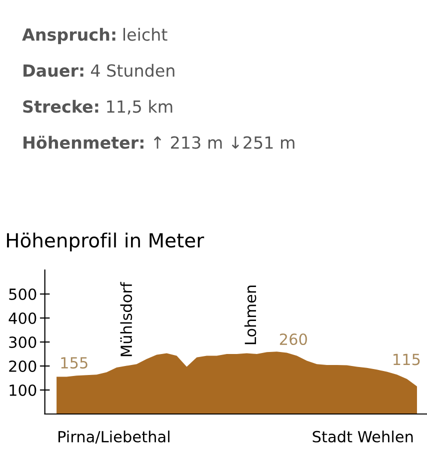 Image resolution: width=427 pixels, height=460 pixels. I want to click on annotation: Mühlsdorf, so click(126, 319).